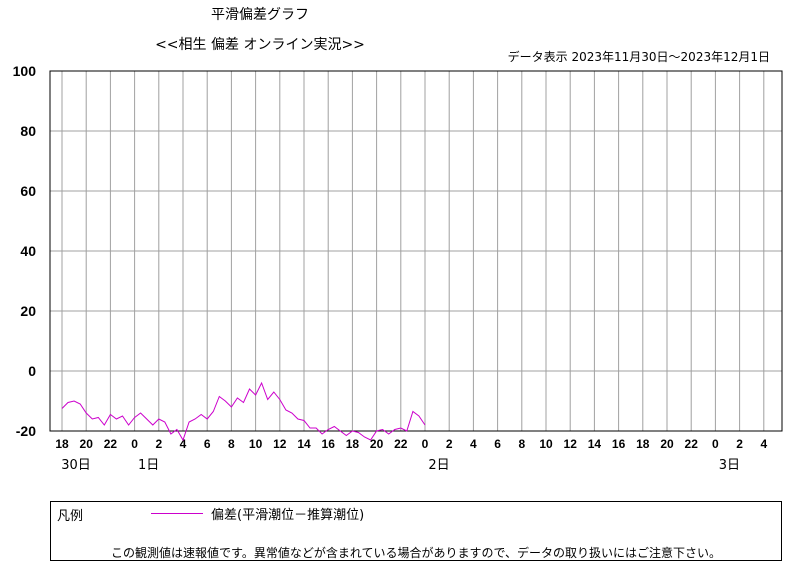  I want to click on series-layer, so click(243, 411).